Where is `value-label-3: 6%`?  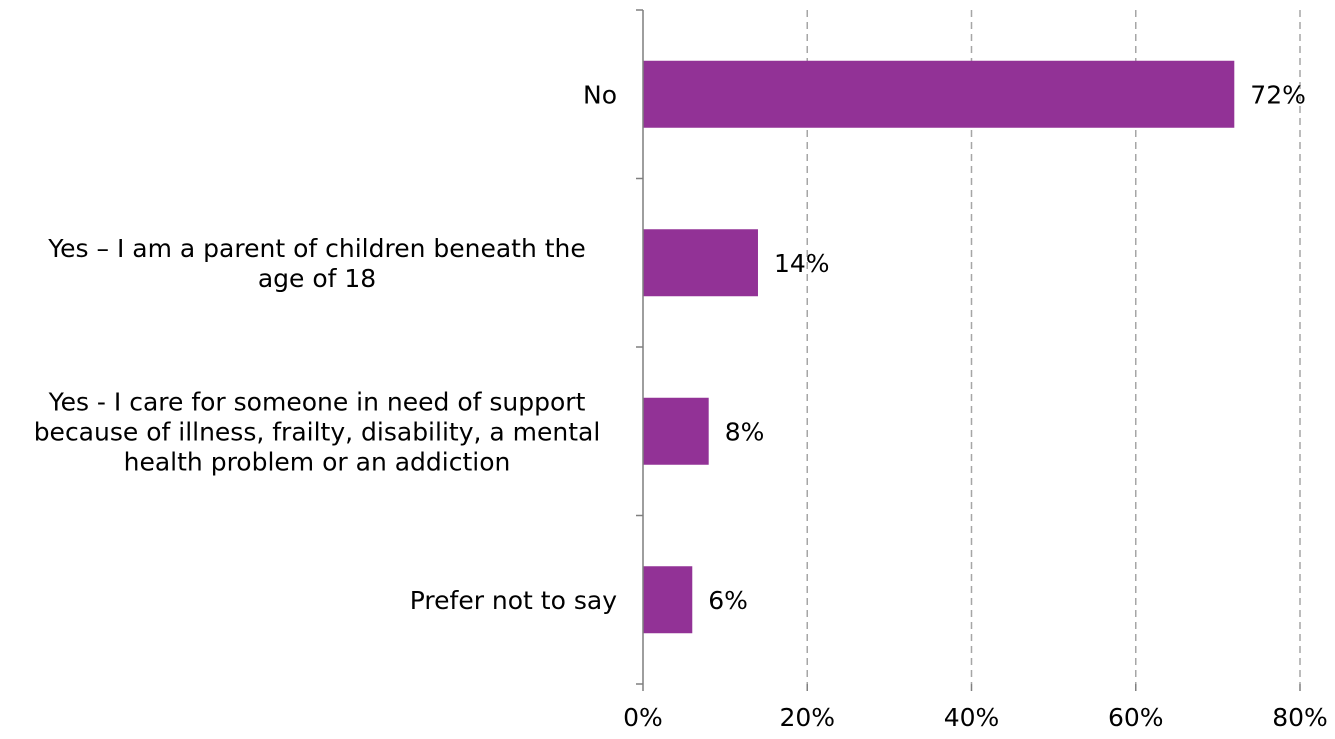
value-label-3: 6% is located at coordinates (728, 600).